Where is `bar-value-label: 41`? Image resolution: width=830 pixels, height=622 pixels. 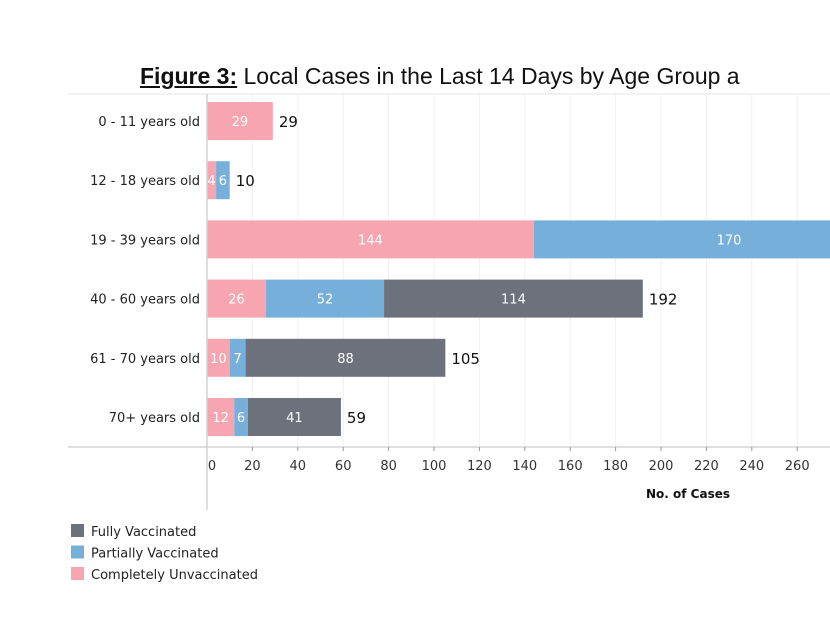 bar-value-label: 41 is located at coordinates (294, 418).